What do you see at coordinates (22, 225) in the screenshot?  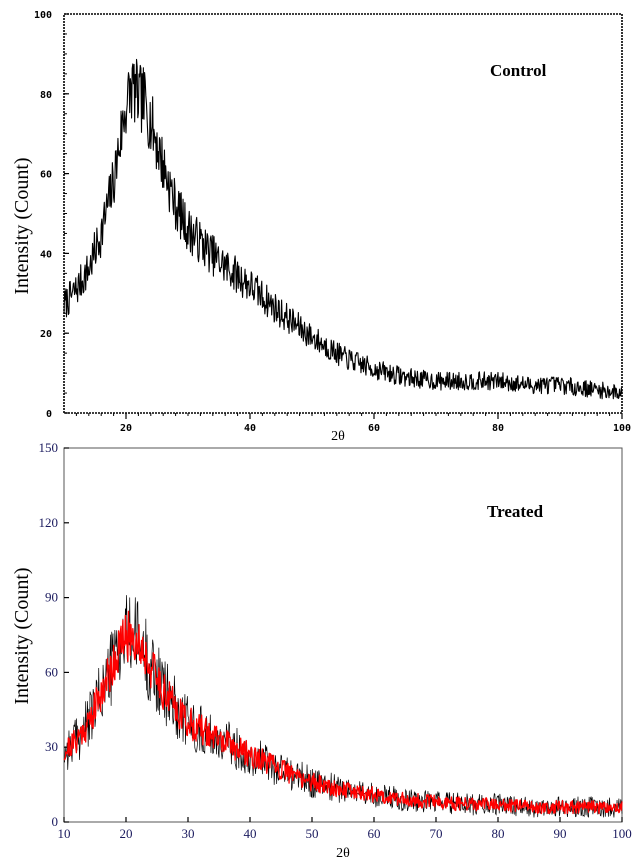 I see `control-y-axis-label: Intensity (Count)` at bounding box center [22, 225].